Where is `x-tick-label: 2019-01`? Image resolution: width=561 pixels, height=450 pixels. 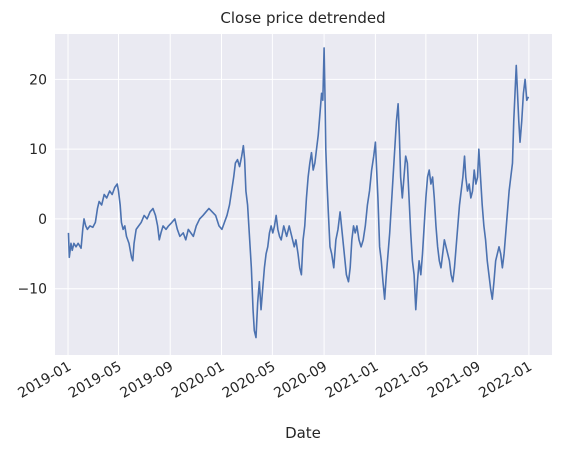
x-tick-label: 2019-01 is located at coordinates (44, 380).